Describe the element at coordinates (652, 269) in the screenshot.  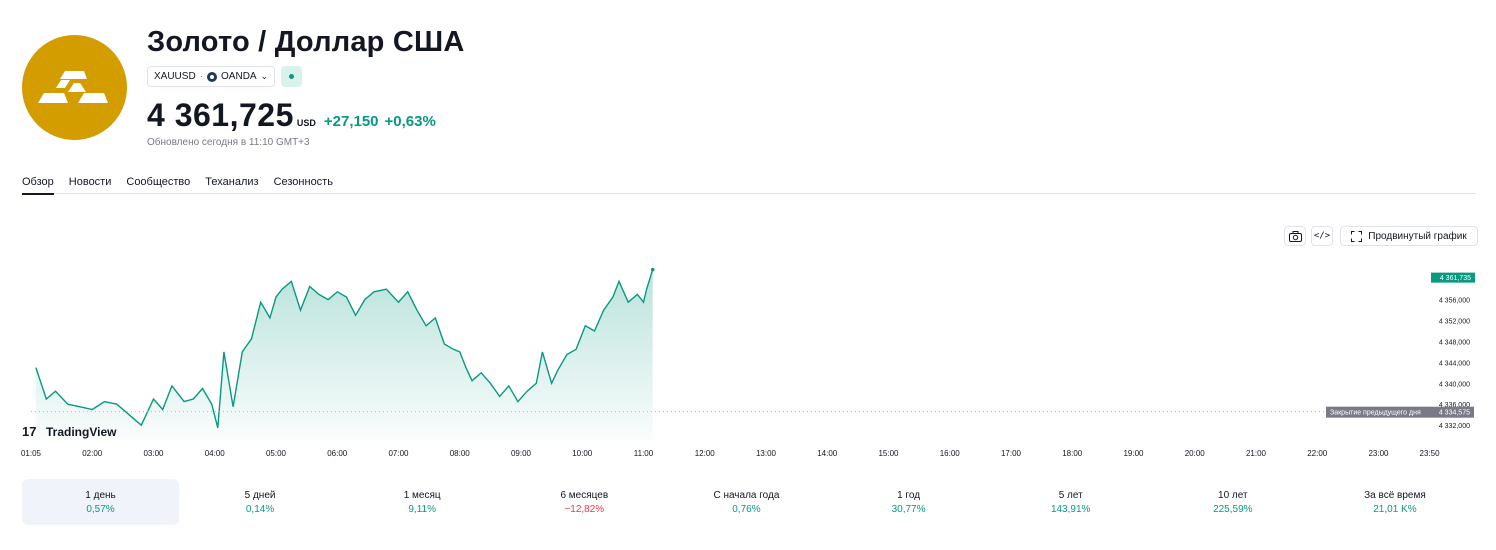
I see `last-point` at that location.